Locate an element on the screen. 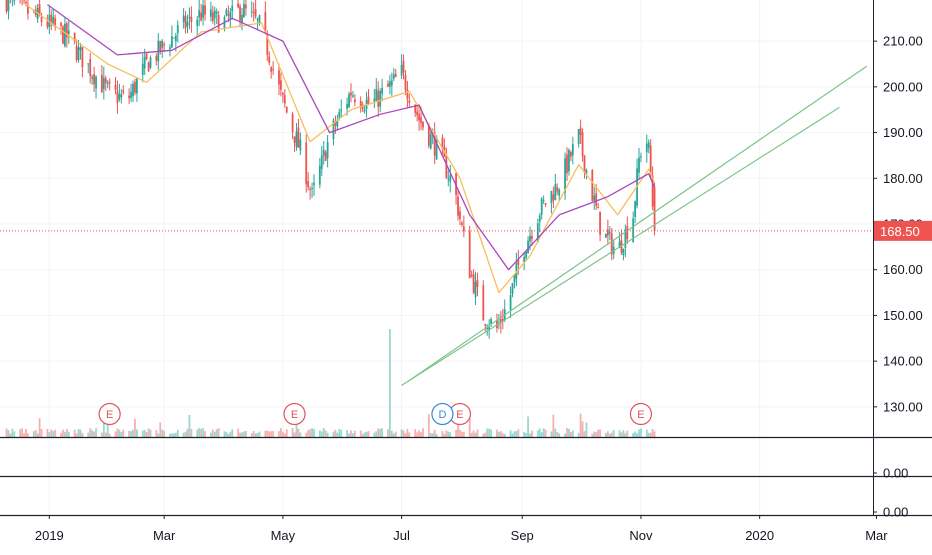 The width and height of the screenshot is (932, 555). price-tick-label: 210.00 is located at coordinates (903, 41).